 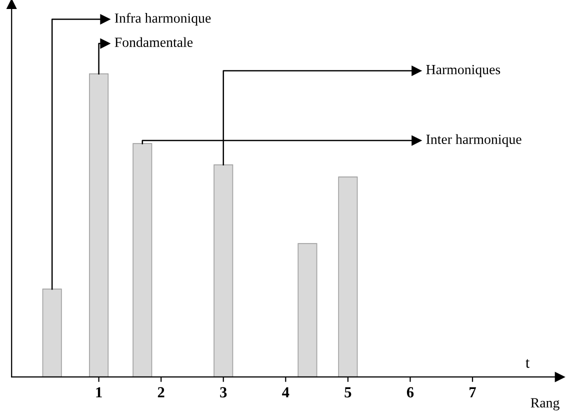 What do you see at coordinates (153, 42) in the screenshot?
I see `annotation: Fondamentale` at bounding box center [153, 42].